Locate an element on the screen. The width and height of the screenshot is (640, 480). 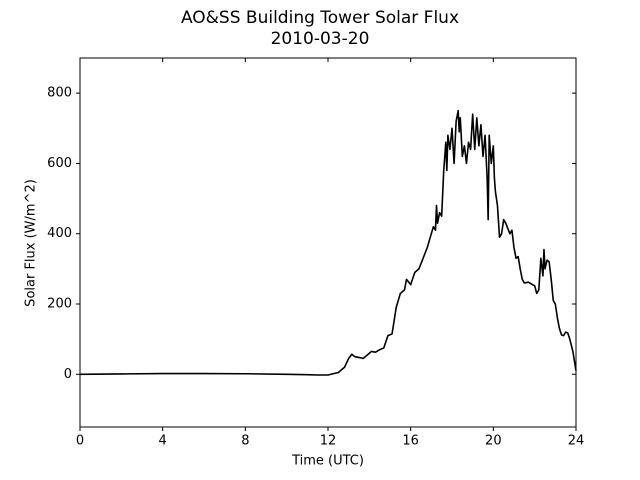
y-tick-label: 200 is located at coordinates (59, 304).